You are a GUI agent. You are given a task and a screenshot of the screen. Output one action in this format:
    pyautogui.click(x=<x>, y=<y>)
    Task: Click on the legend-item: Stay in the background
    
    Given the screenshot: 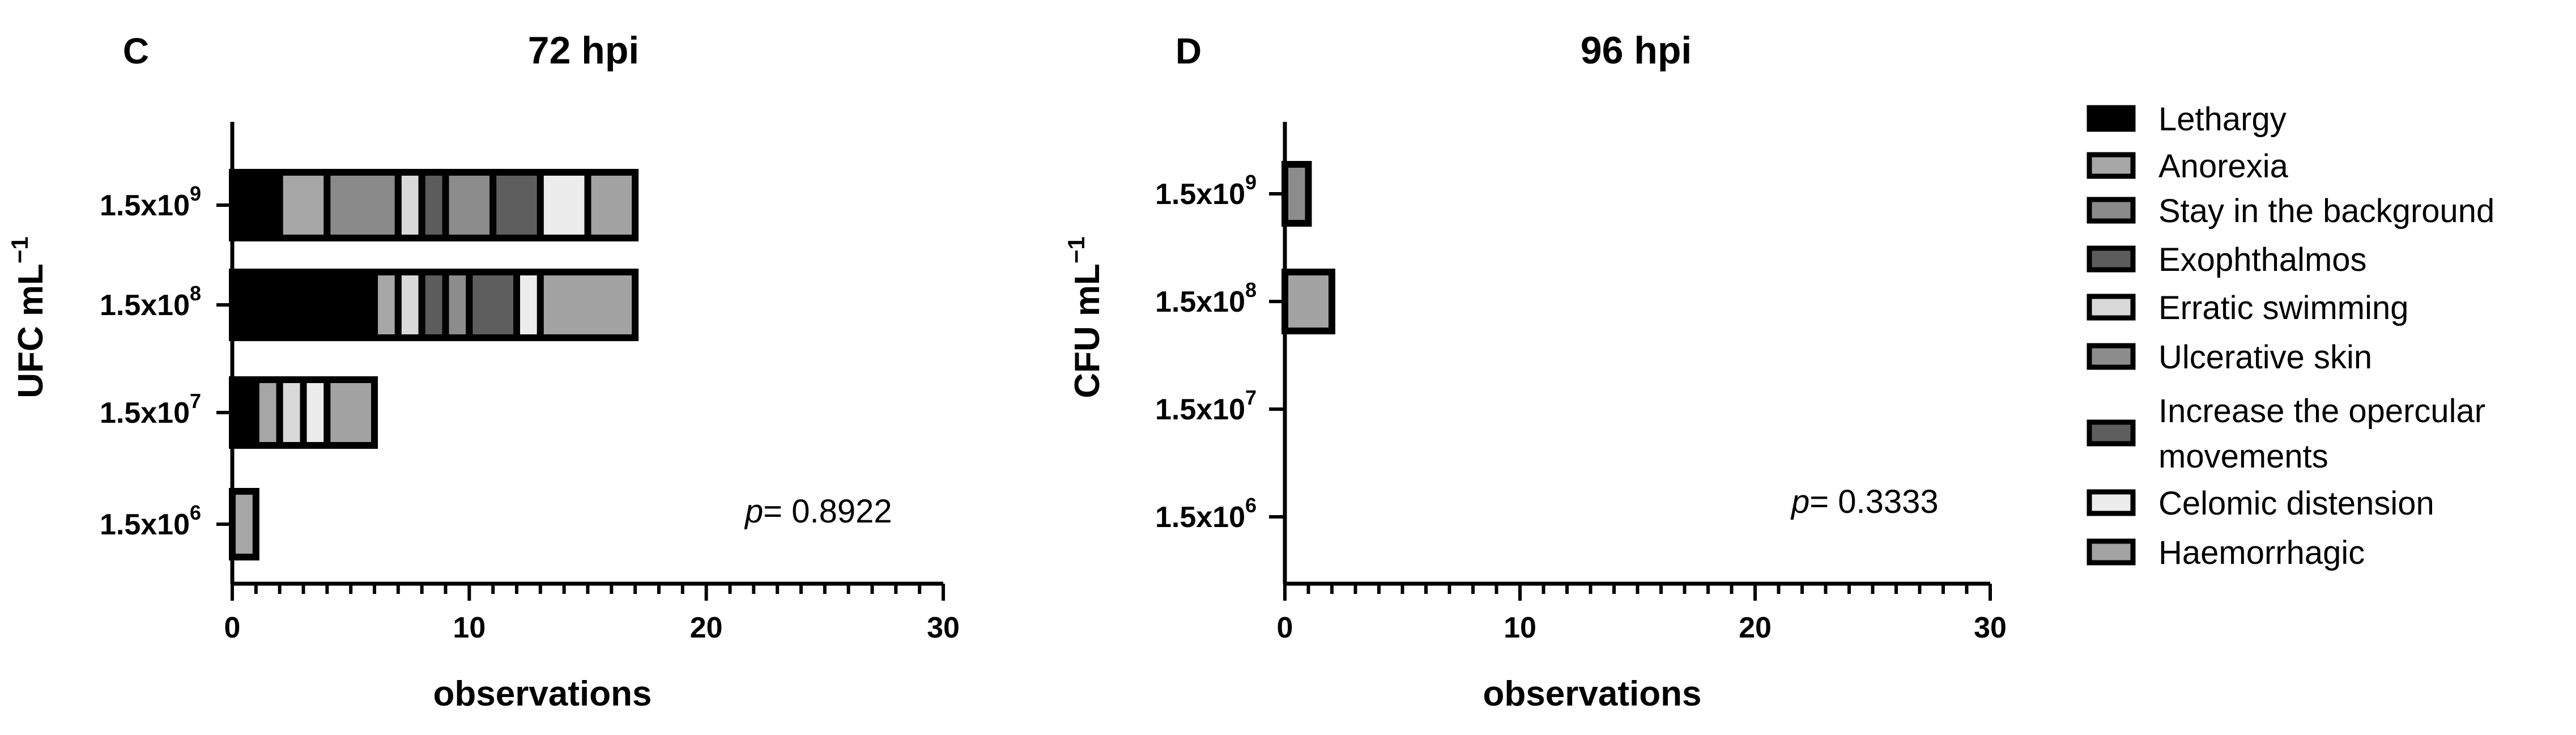 What is the action you would take?
    pyautogui.click(x=2290, y=211)
    